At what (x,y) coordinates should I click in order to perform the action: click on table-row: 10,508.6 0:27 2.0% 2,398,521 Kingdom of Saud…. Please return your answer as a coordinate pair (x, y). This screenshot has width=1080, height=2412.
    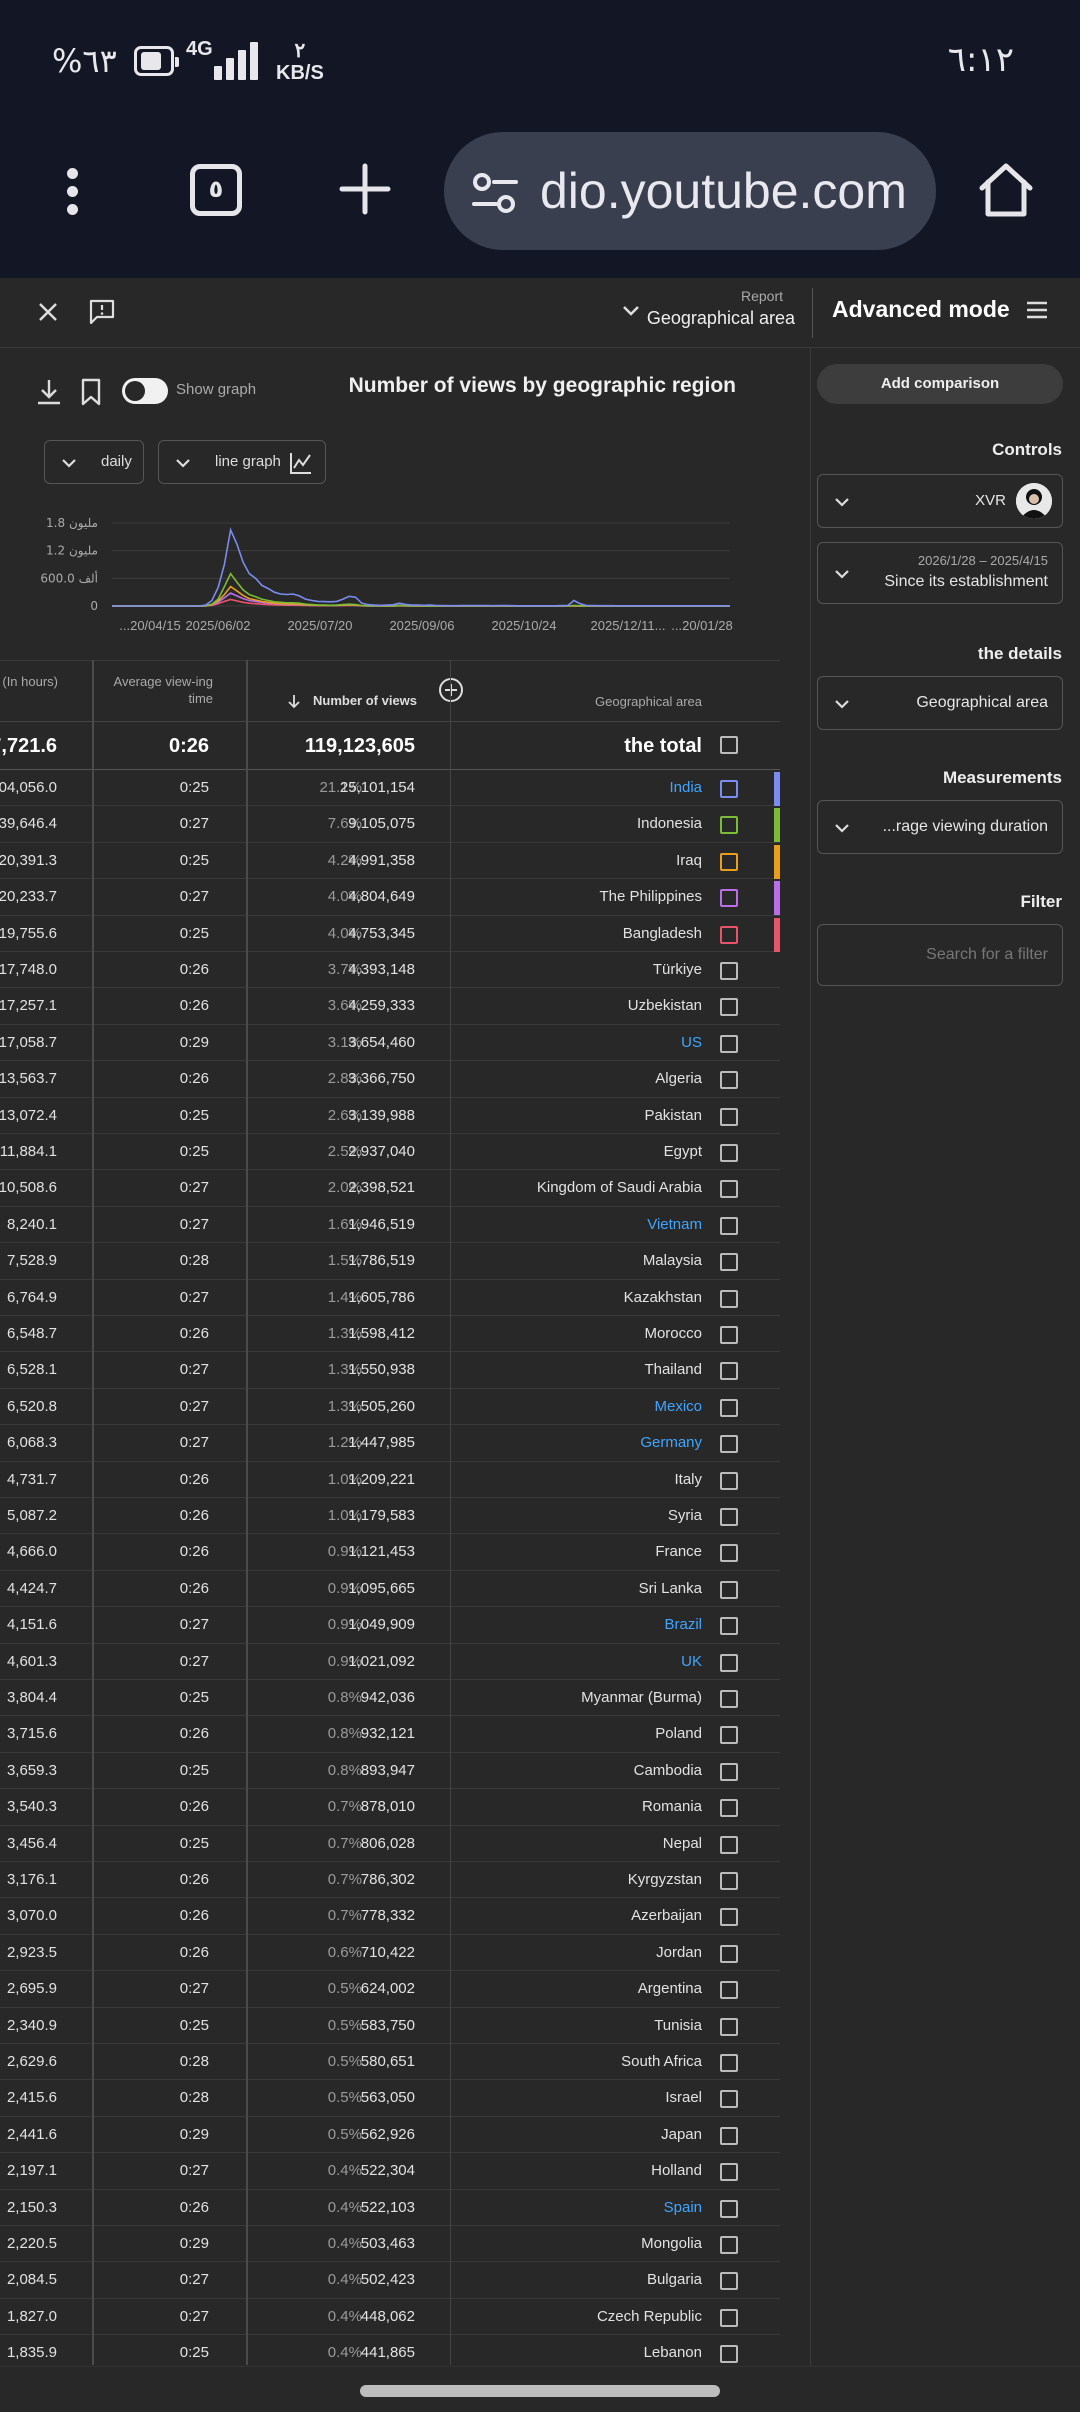
    Looking at the image, I should click on (390, 1188).